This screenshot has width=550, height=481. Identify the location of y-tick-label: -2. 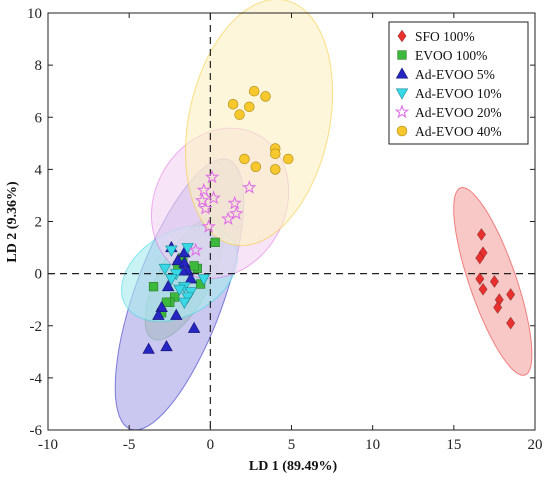
(36, 327).